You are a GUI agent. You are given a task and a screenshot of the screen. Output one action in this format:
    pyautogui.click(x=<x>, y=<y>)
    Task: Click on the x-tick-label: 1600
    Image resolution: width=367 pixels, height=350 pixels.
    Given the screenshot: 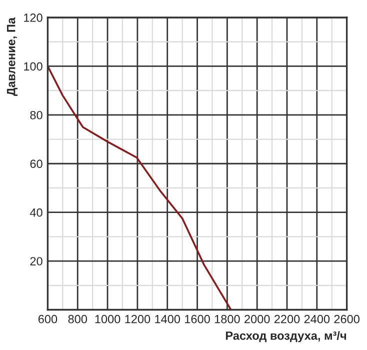 What is the action you would take?
    pyautogui.click(x=197, y=319)
    